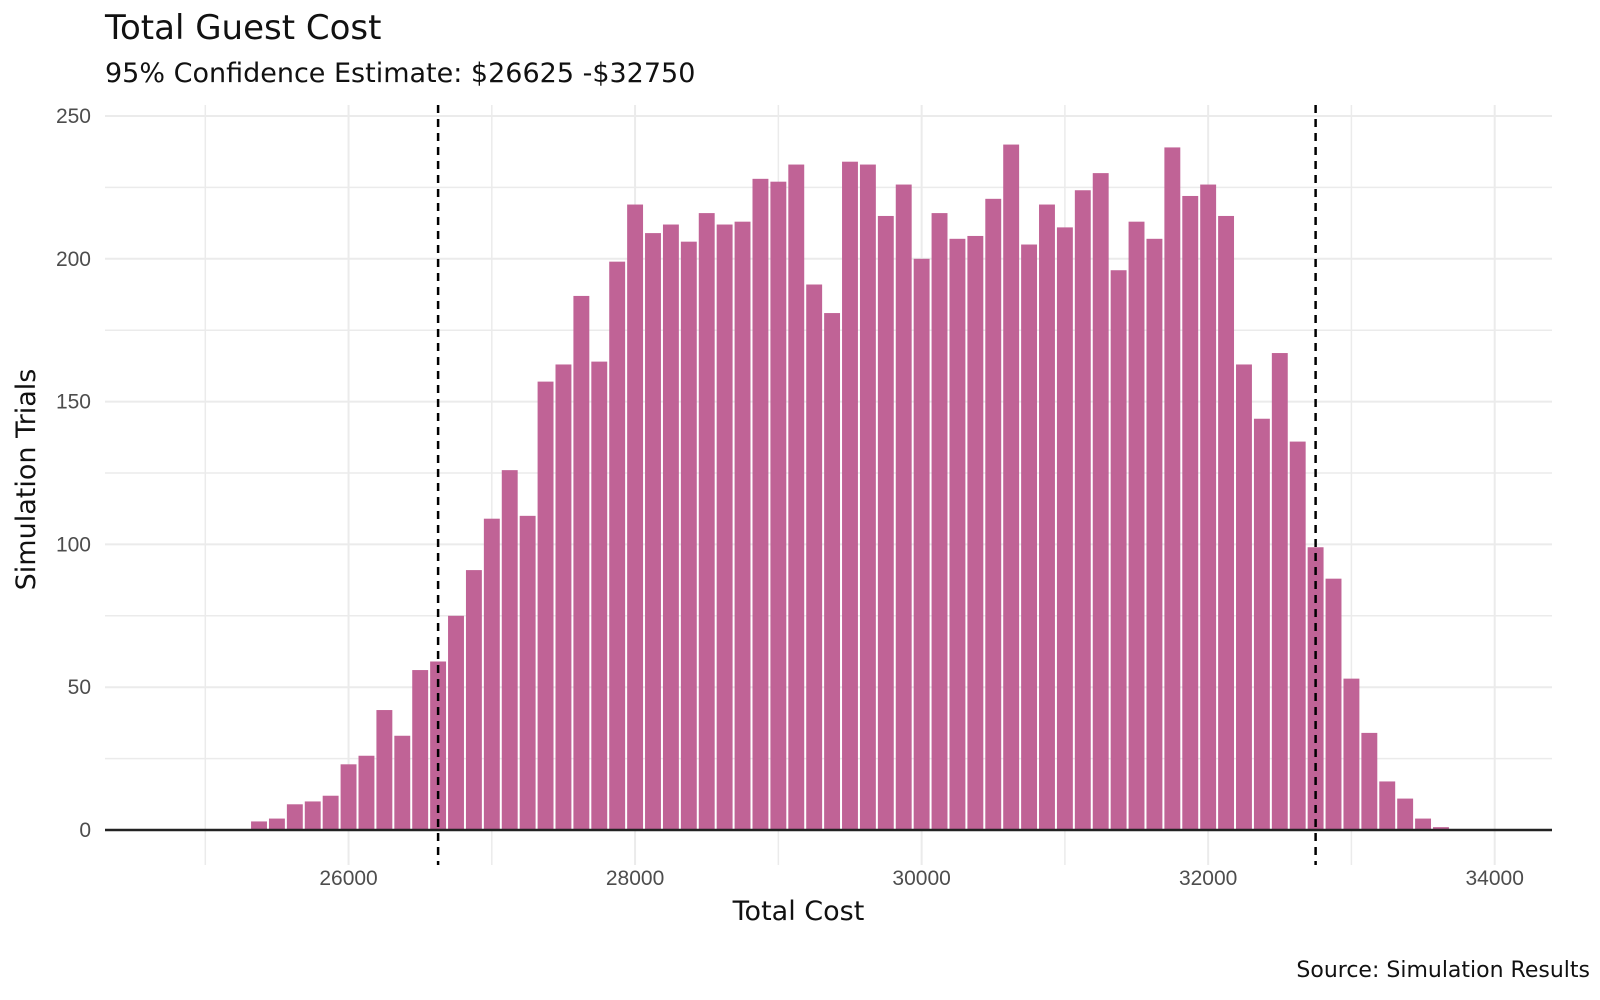 The image size is (1600, 1000). I want to click on y-tick-label: 50, so click(79, 687).